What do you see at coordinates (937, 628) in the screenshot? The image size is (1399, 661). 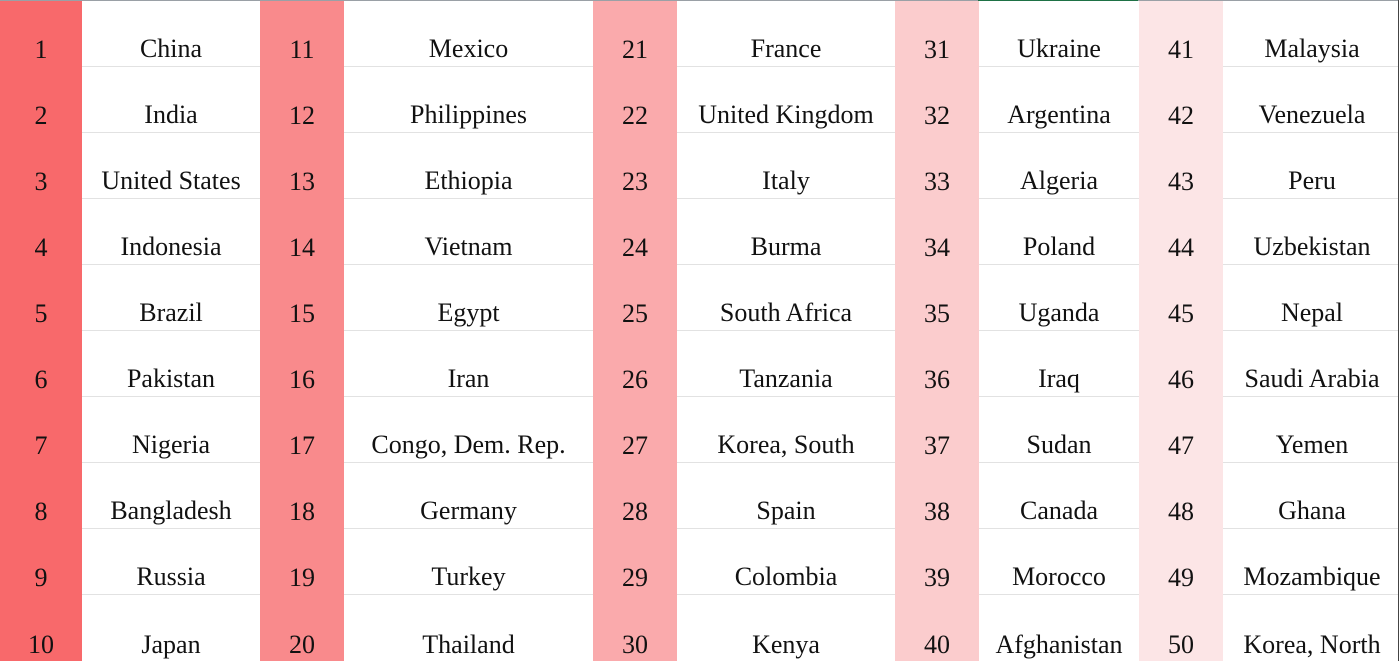 I see `rank-cell: 40` at bounding box center [937, 628].